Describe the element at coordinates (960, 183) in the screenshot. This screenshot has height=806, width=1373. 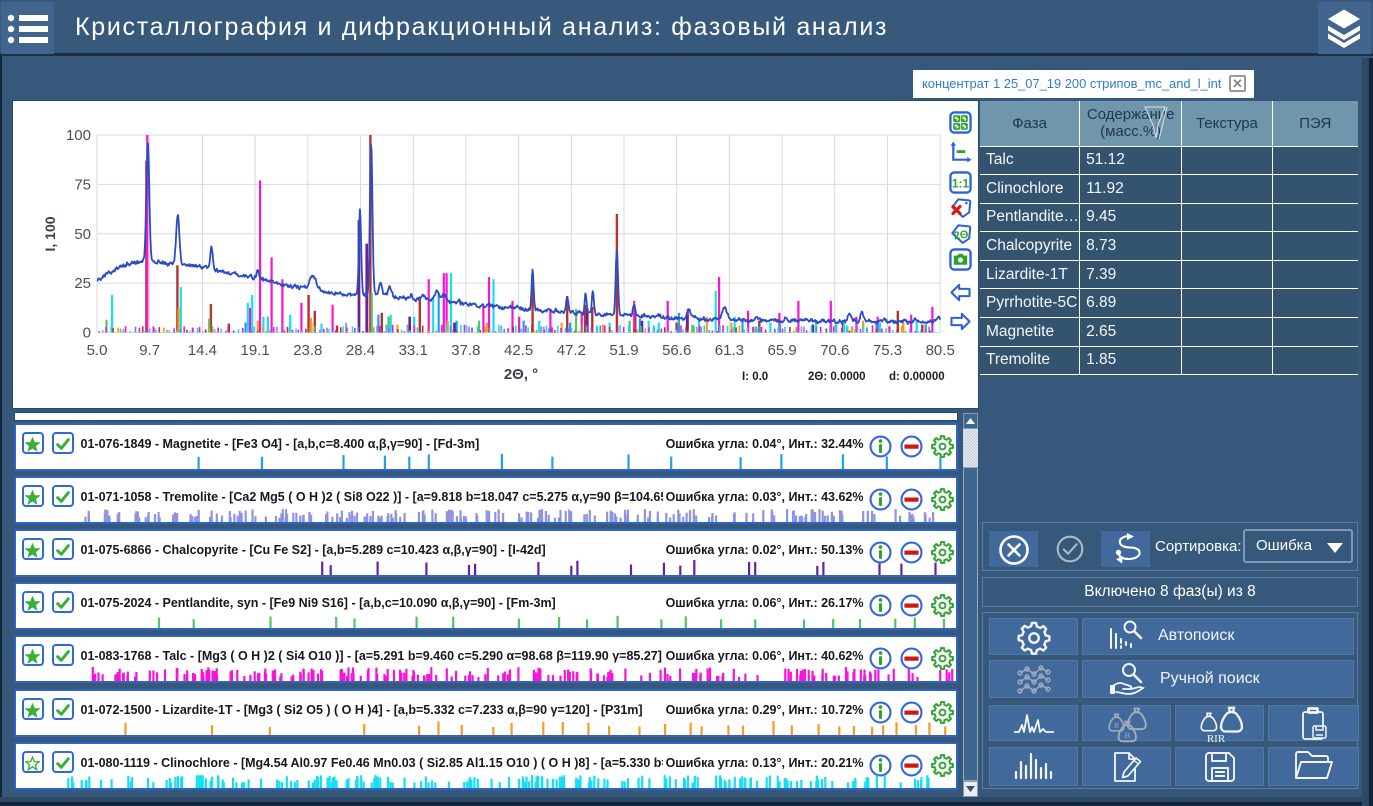
I see `svg-text: 1:1` at that location.